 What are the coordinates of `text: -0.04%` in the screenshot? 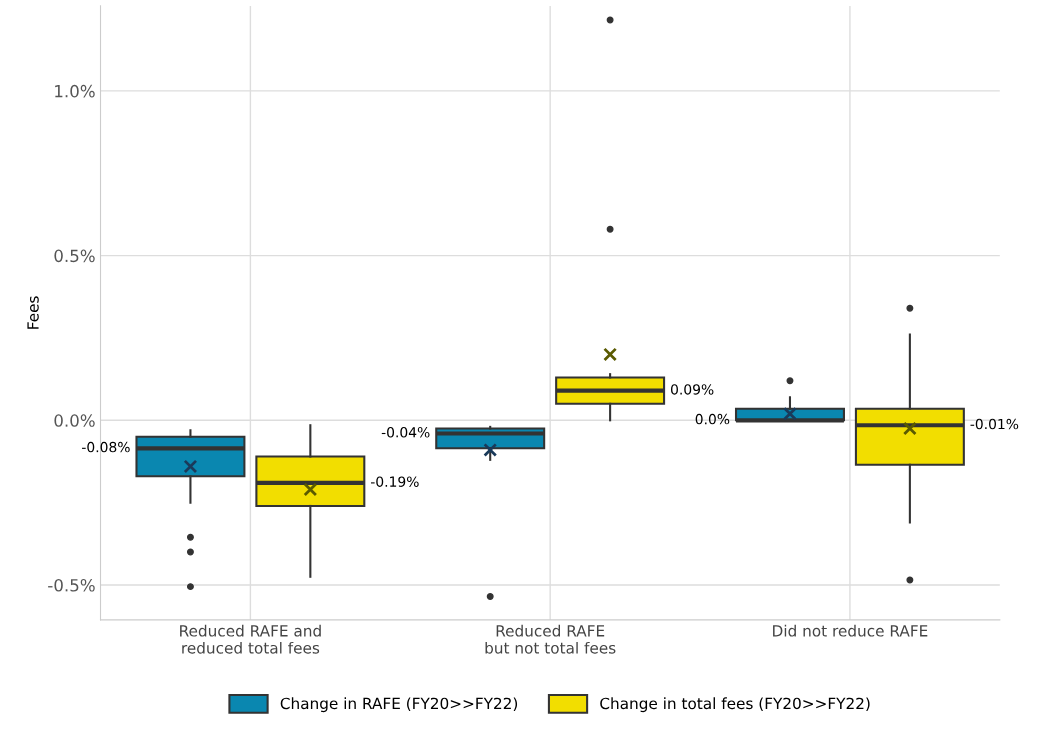 It's located at (405, 432).